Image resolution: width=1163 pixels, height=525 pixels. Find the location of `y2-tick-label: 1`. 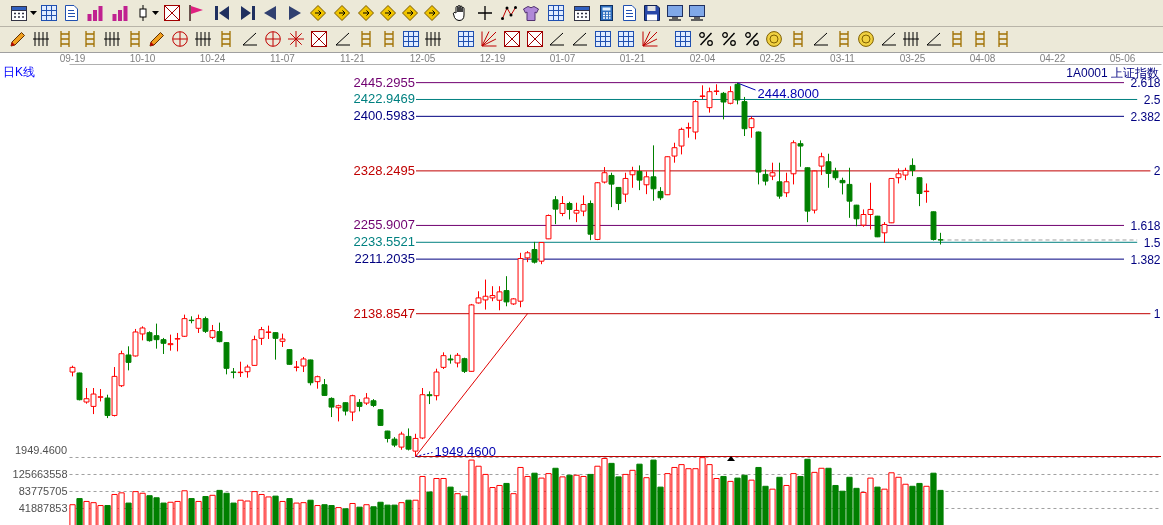

y2-tick-label: 1 is located at coordinates (1157, 314).